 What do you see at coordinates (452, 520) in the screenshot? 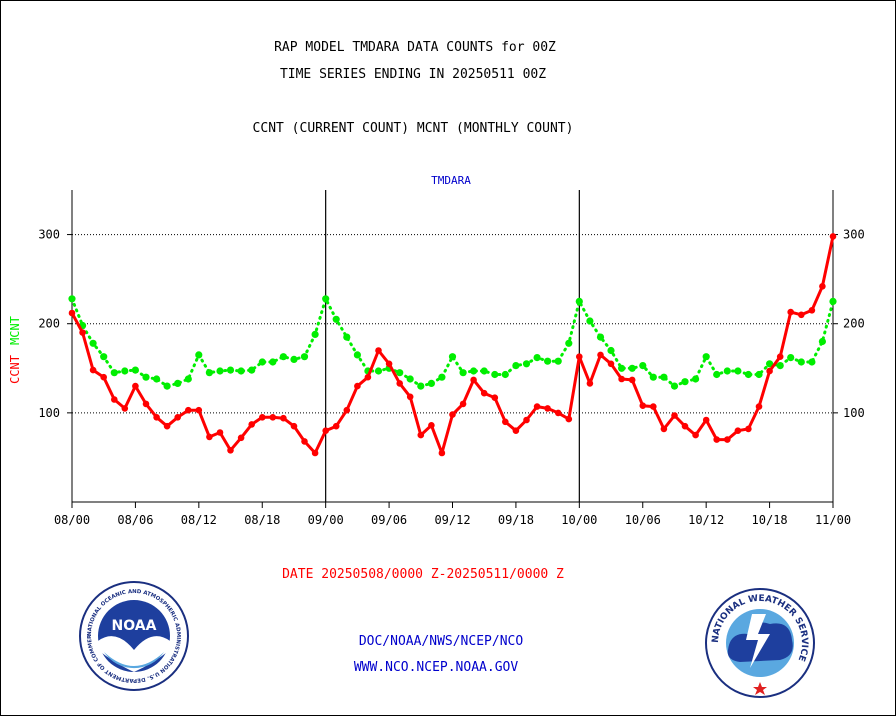
I see `x-tick-label: 09/12` at bounding box center [452, 520].